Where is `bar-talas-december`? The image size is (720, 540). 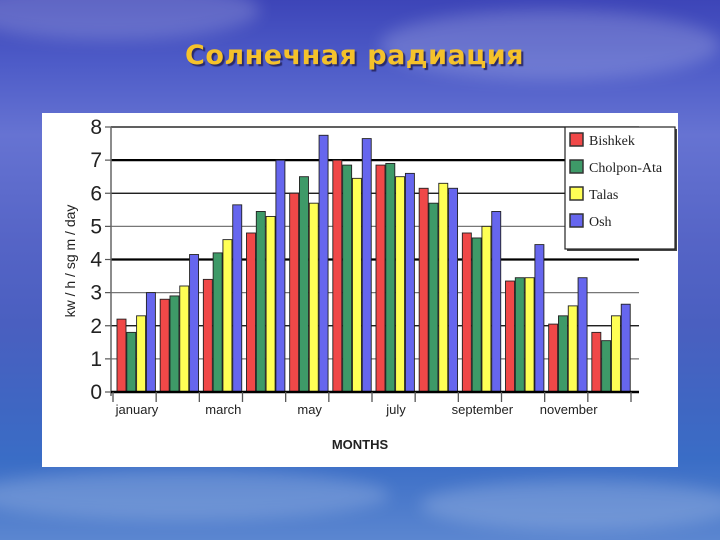
bar-talas-december is located at coordinates (615, 354).